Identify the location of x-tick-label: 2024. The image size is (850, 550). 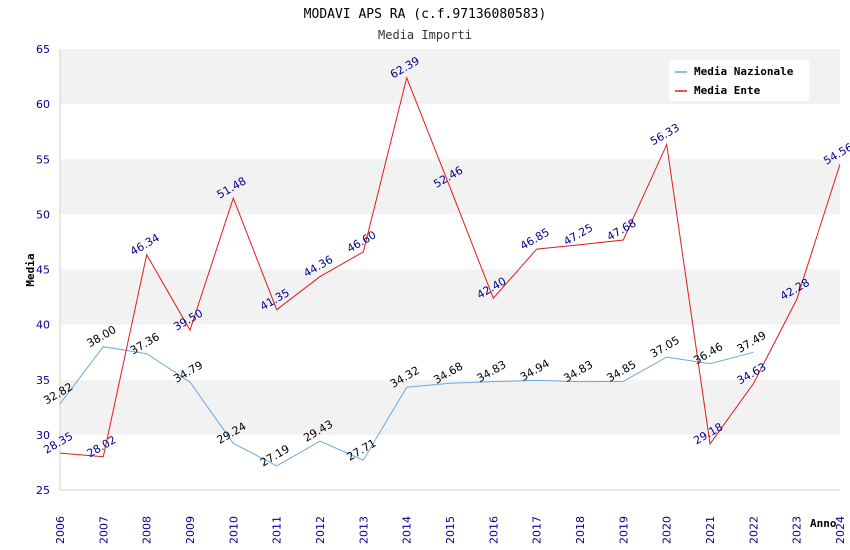
(840, 530).